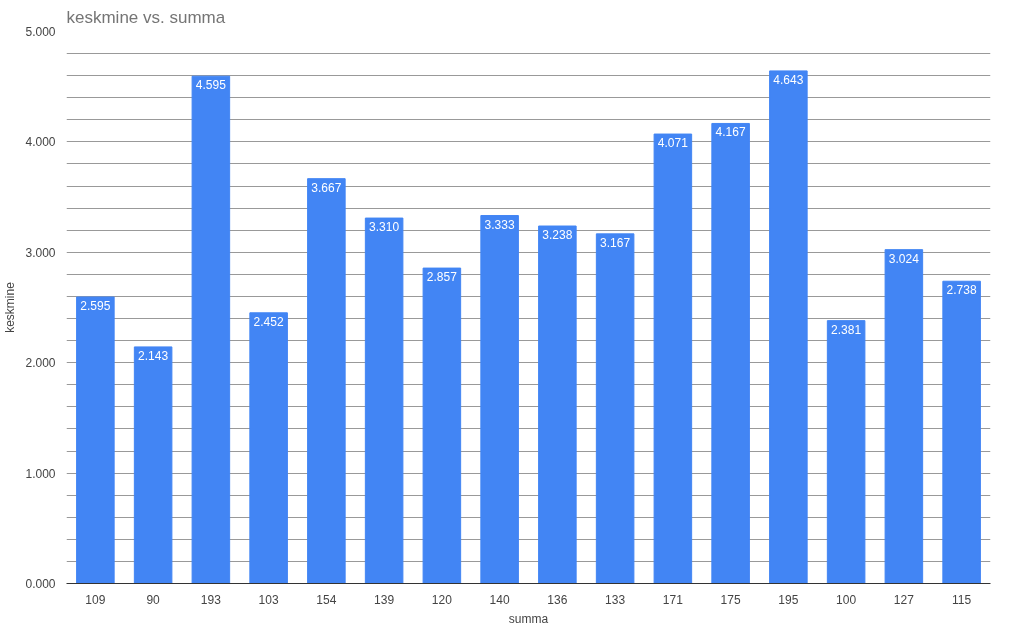 The height and width of the screenshot is (633, 1024). What do you see at coordinates (153, 599) in the screenshot?
I see `x-tick-label: 90` at bounding box center [153, 599].